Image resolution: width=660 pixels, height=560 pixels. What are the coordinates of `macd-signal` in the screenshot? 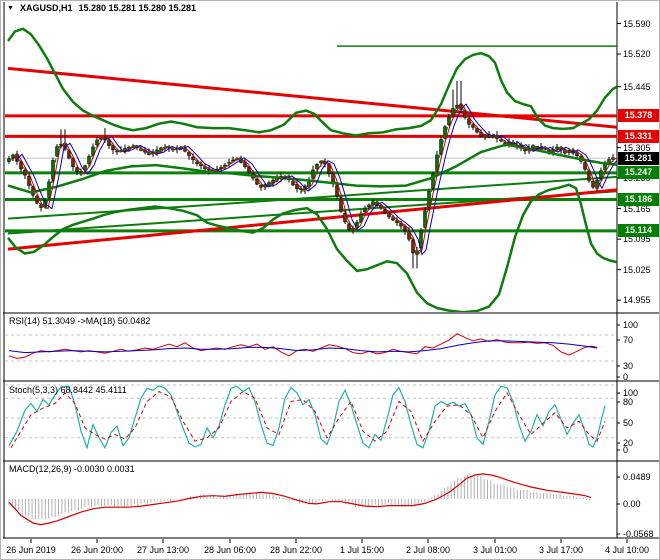 It's located at (300, 499).